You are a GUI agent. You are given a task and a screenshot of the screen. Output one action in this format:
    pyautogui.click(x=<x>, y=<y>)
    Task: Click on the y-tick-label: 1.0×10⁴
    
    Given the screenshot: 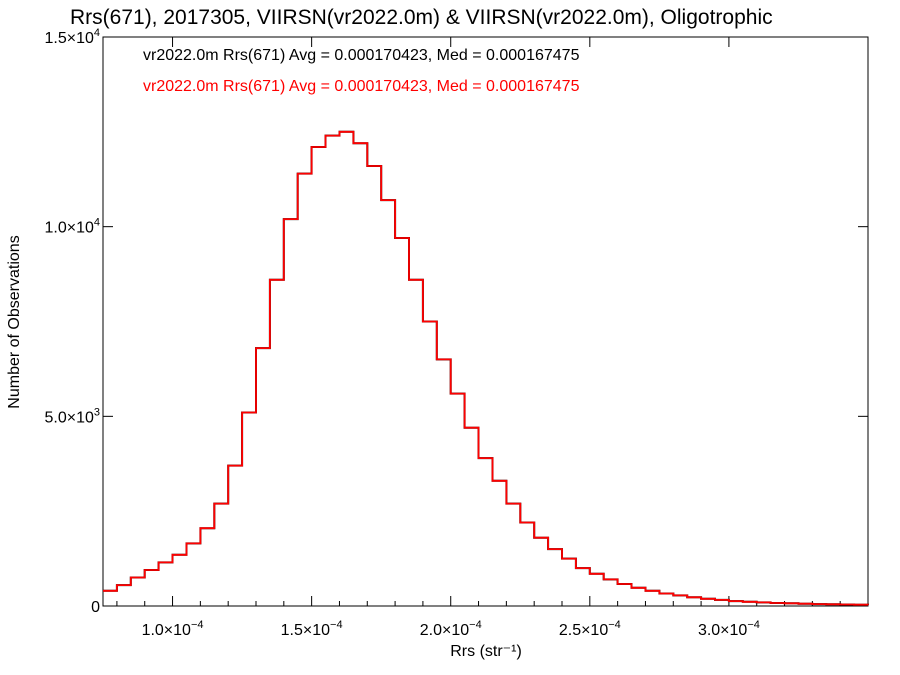 What is the action you would take?
    pyautogui.click(x=72, y=227)
    